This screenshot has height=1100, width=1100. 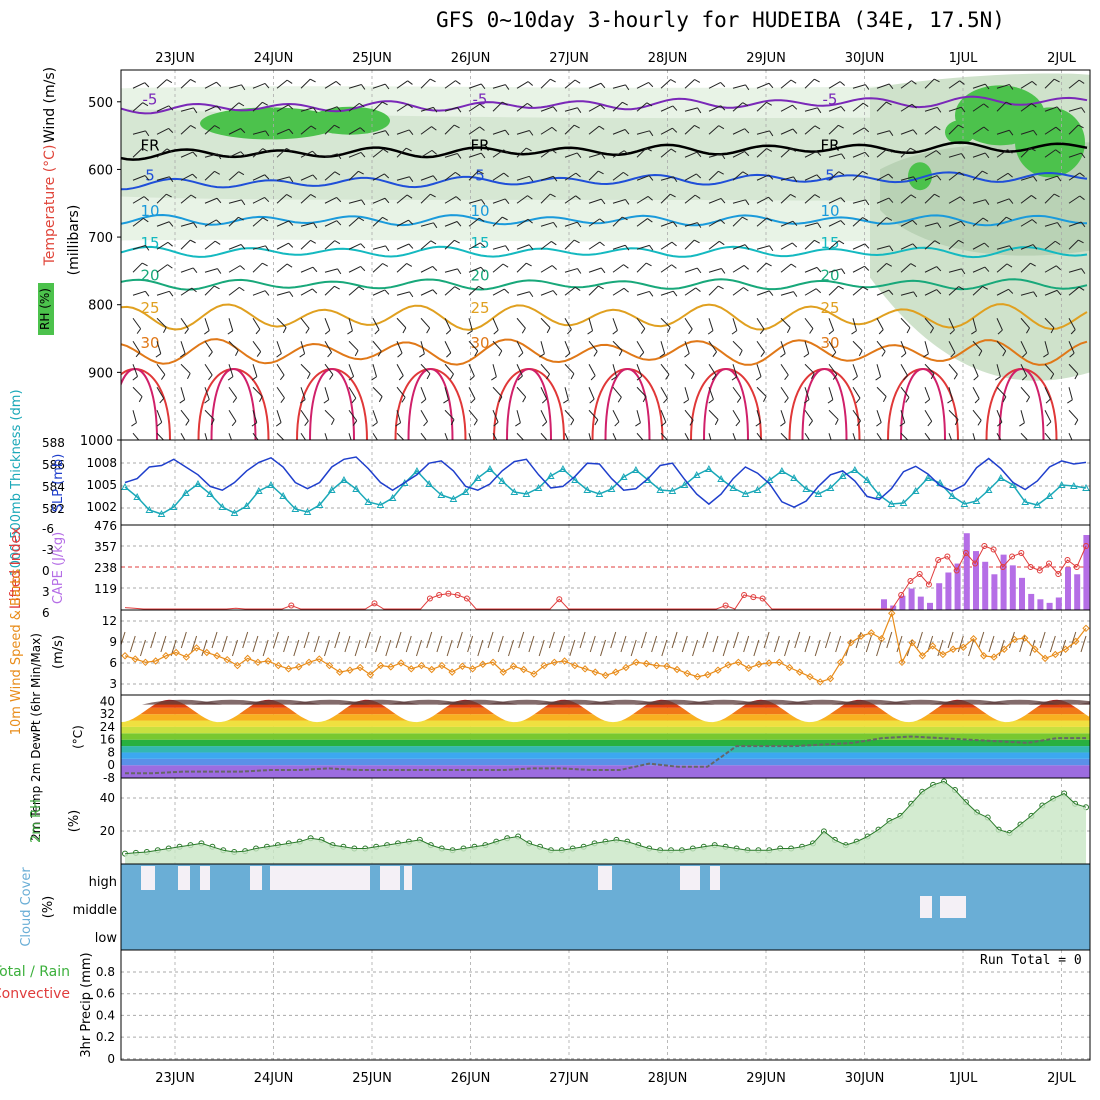 What do you see at coordinates (58, 652) in the screenshot?
I see `axis-title-wind10-units: (m/s)` at bounding box center [58, 652].